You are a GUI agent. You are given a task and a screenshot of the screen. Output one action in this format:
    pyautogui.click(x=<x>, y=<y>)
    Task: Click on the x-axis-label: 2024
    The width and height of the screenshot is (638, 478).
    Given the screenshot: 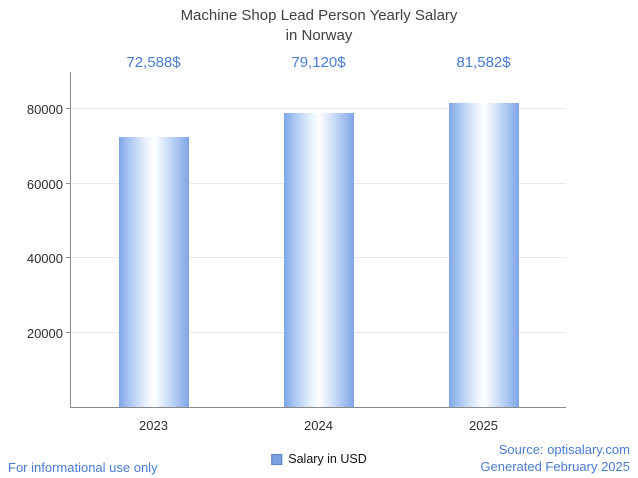 What is the action you would take?
    pyautogui.click(x=318, y=425)
    